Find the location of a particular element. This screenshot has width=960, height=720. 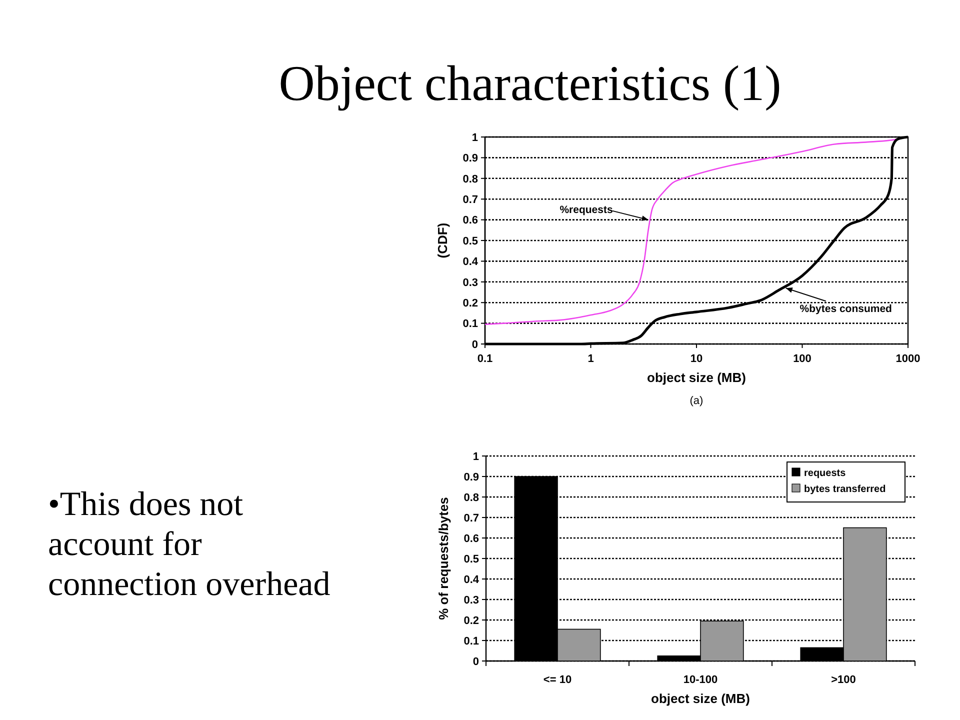

x-tick-label: >100 is located at coordinates (843, 680).